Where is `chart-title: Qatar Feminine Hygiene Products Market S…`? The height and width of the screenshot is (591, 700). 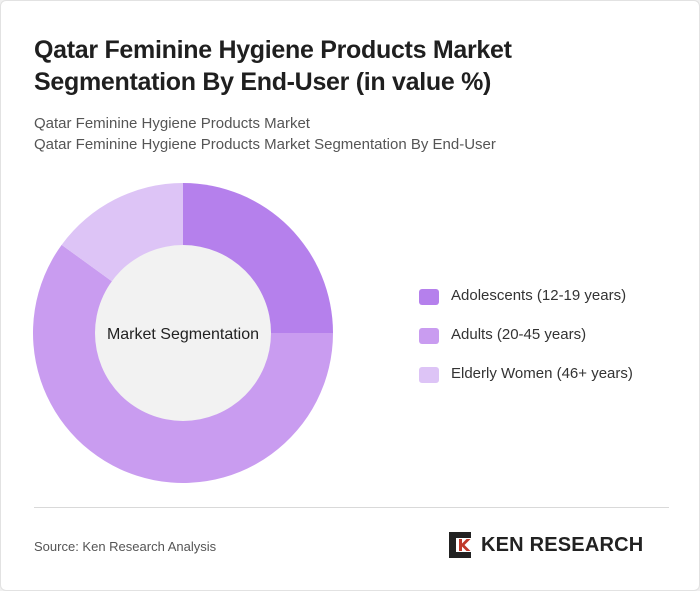 chart-title: Qatar Feminine Hygiene Products Market S… is located at coordinates (273, 66).